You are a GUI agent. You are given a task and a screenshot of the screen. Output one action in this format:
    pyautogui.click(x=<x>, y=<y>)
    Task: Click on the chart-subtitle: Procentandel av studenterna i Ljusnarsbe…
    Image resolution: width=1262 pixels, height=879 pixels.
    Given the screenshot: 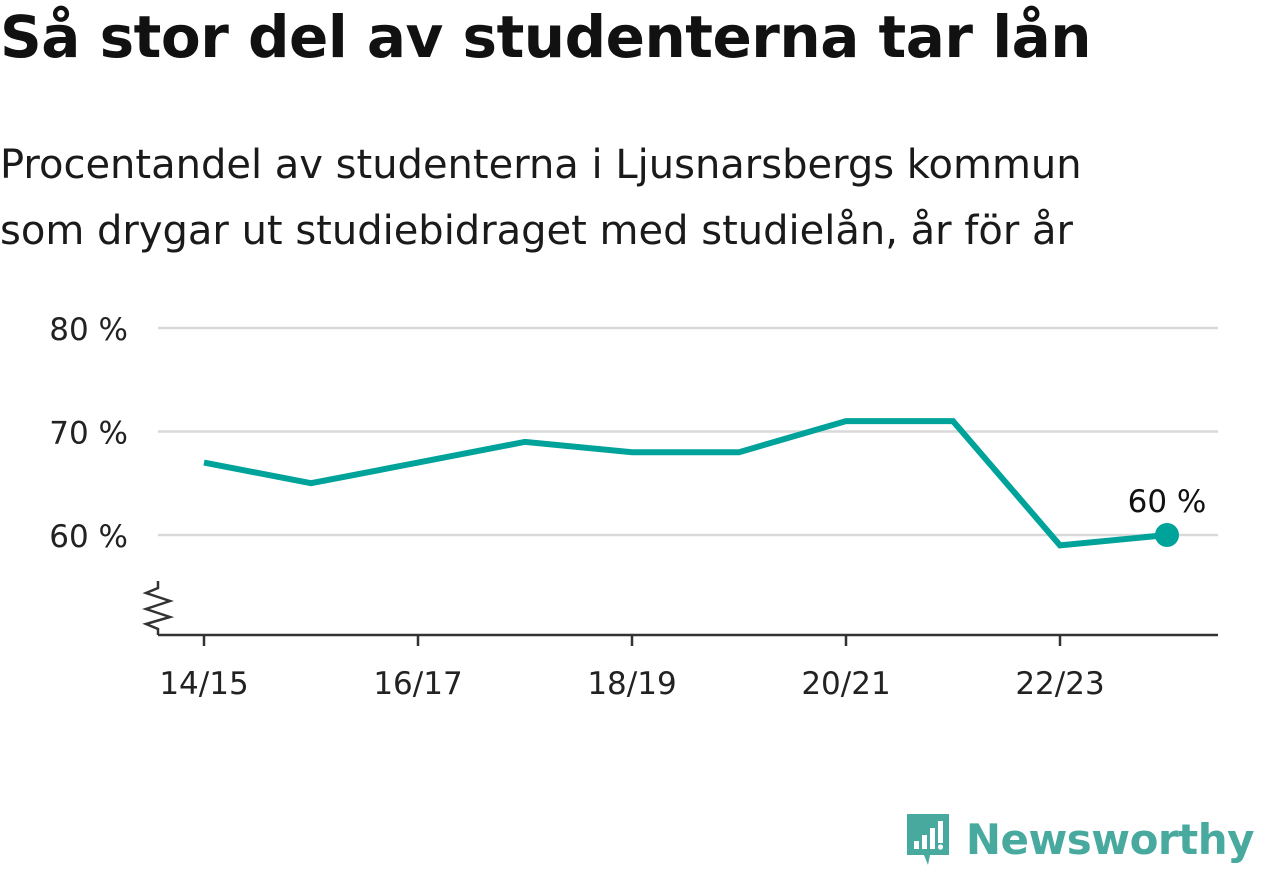 What is the action you would take?
    pyautogui.click(x=625, y=198)
    